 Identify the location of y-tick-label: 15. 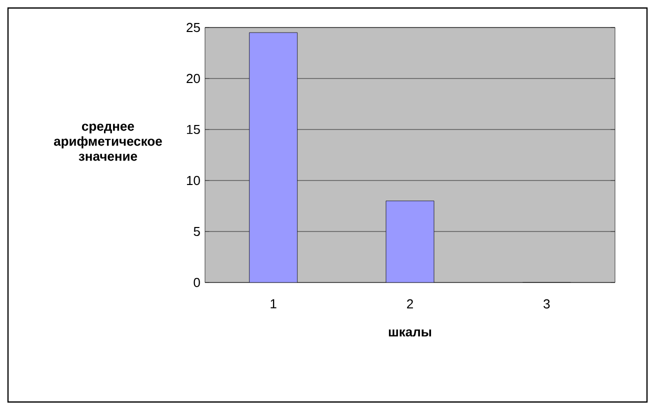
(193, 129).